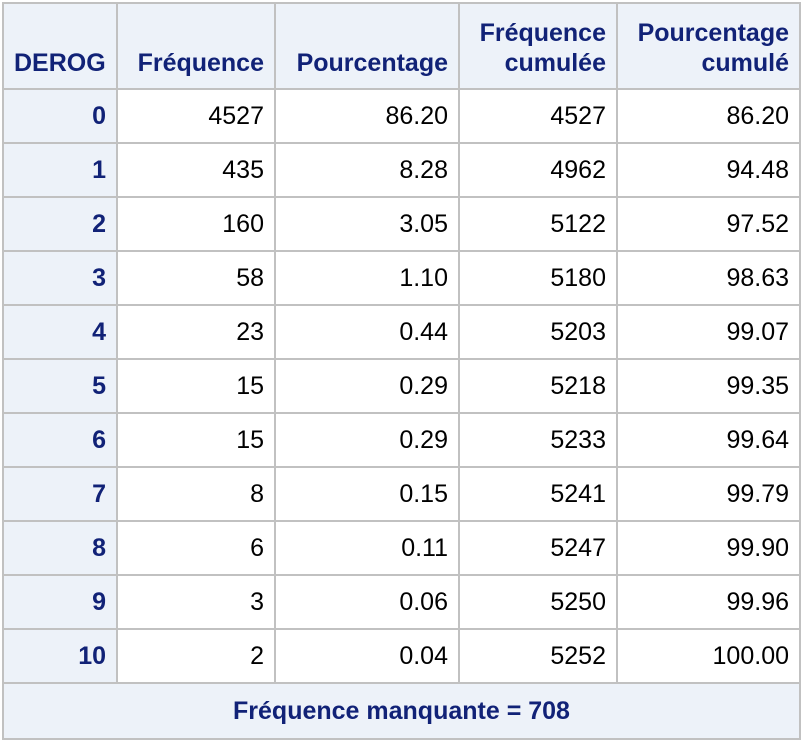  Describe the element at coordinates (538, 116) in the screenshot. I see `cell-frequence-cumulee: 4527` at that location.